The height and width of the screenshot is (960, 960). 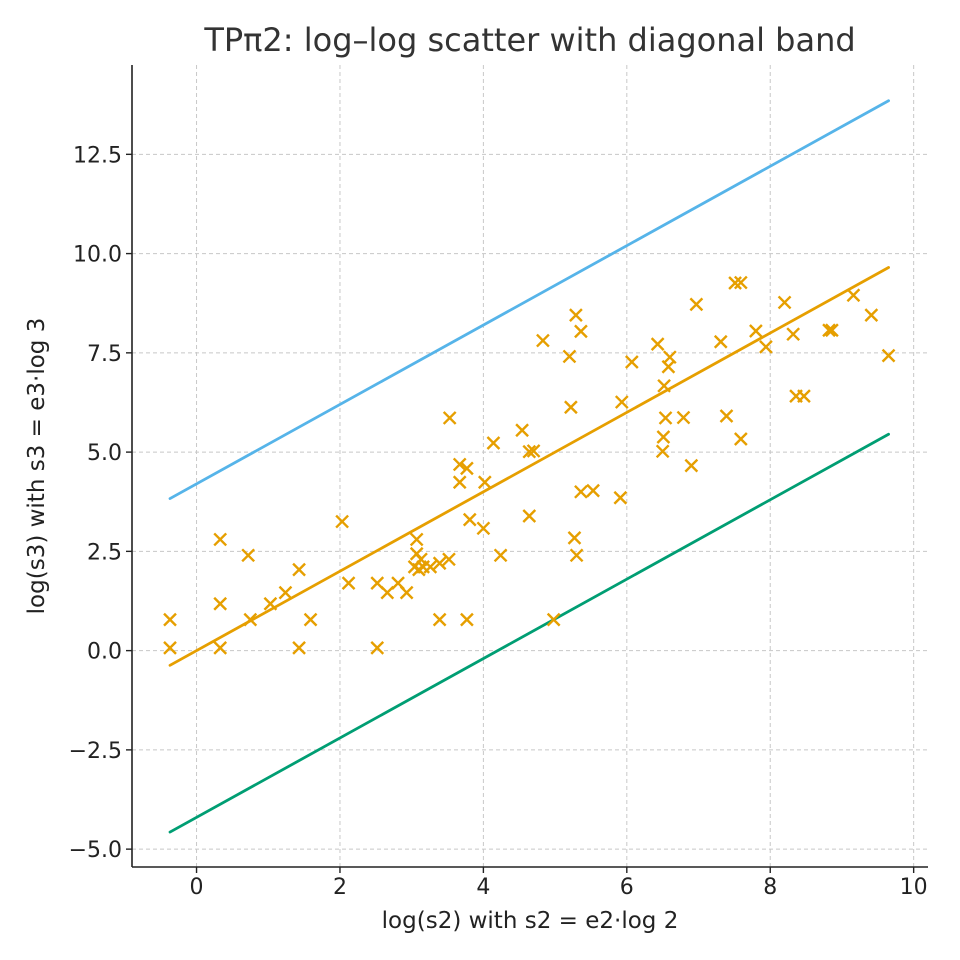 What do you see at coordinates (95, 751) in the screenshot?
I see `y-tick-label-1: −2.5` at bounding box center [95, 751].